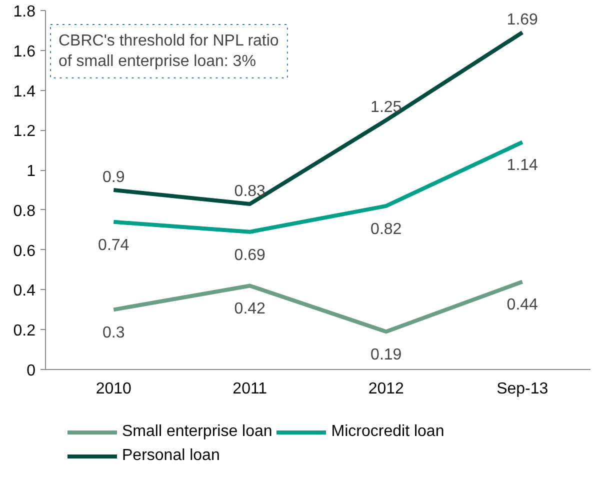 This screenshot has height=477, width=614. I want to click on y-tick-label: 0.2, so click(24, 331).